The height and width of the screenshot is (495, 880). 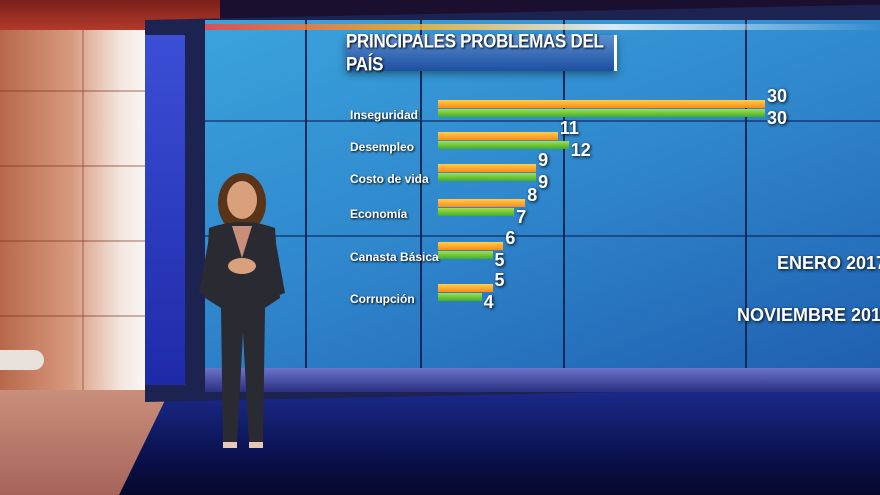 I want to click on video-wall-side-panel, so click(x=165, y=210).